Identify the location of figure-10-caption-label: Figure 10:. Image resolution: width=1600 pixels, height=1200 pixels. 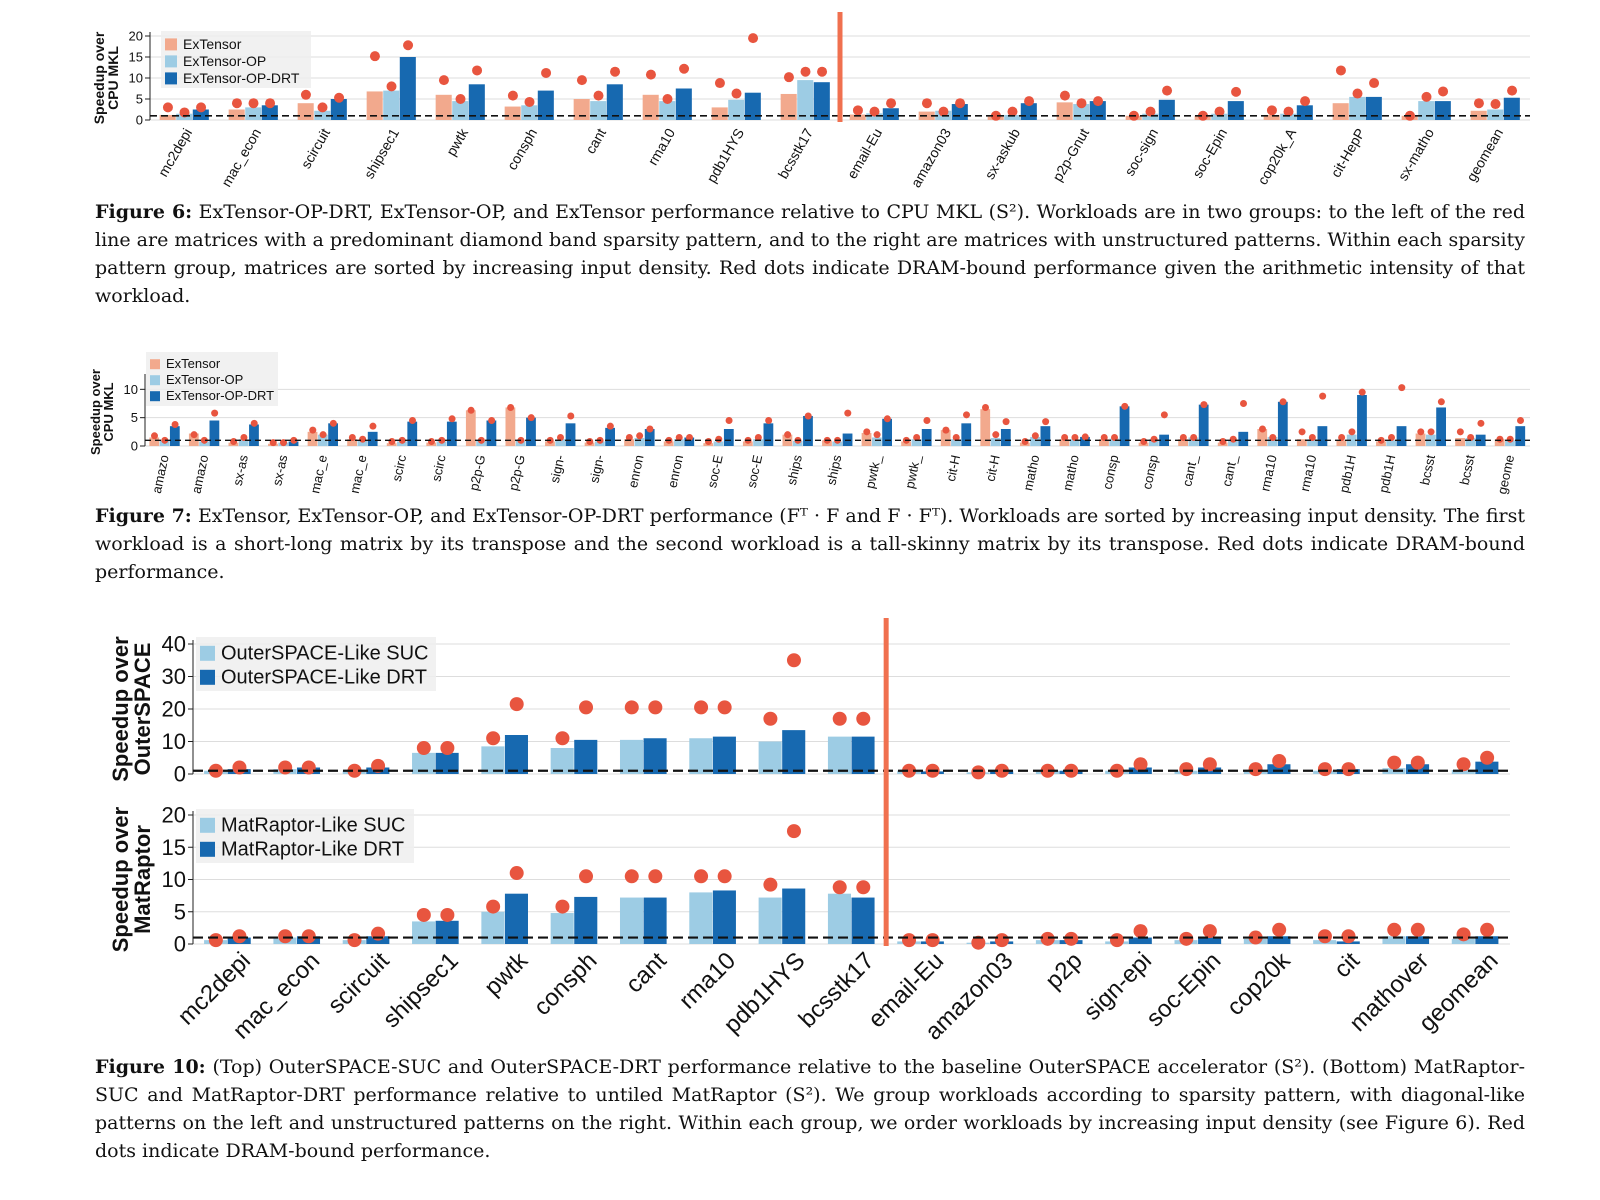
(150, 1067).